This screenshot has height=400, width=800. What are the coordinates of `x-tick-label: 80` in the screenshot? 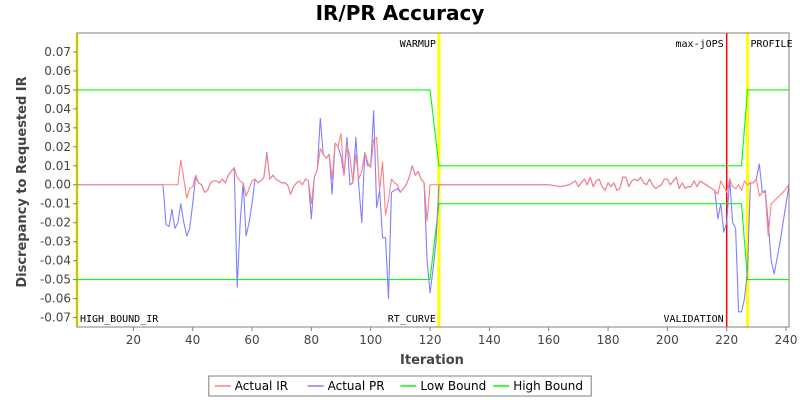 It's located at (311, 340).